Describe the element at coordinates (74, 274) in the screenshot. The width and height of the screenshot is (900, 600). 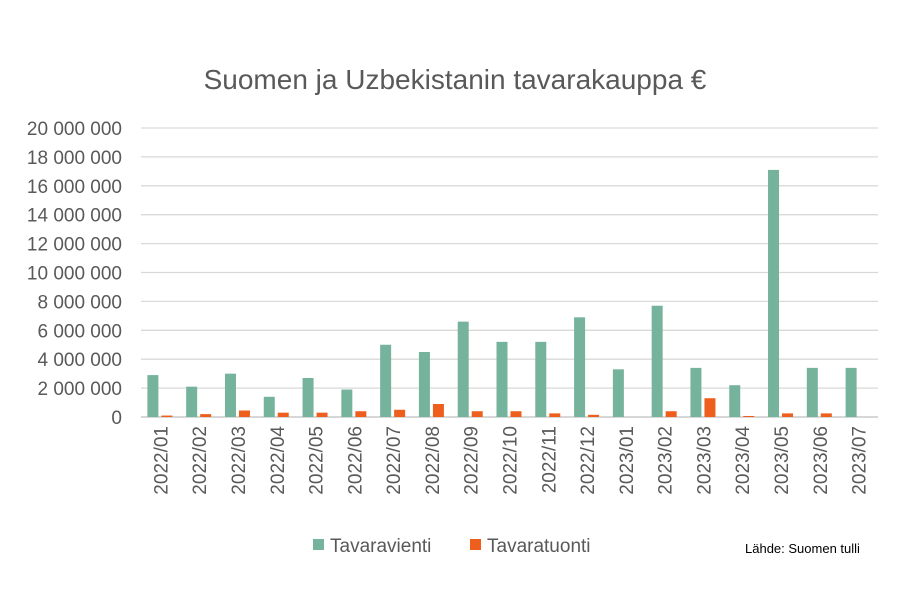
I see `y-tick-label: 10 000 000` at that location.